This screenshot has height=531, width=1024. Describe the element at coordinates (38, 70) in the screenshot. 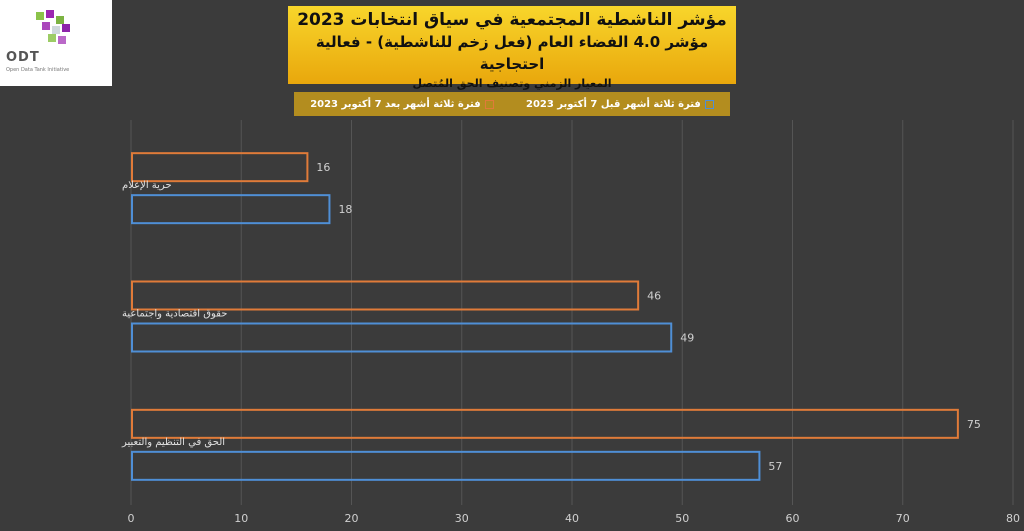

I see `logo-subtitle: Open Data Tank Initiative` at that location.